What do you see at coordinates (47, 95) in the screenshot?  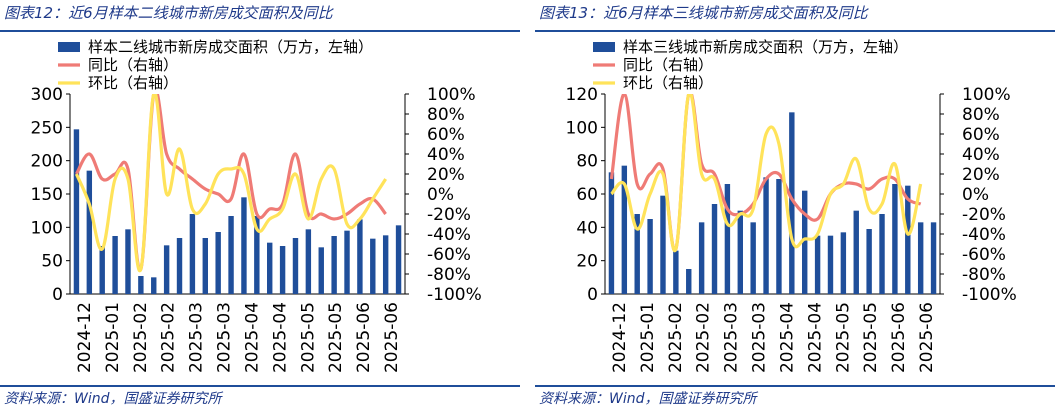 I see `y-tick-label: 300` at bounding box center [47, 95].